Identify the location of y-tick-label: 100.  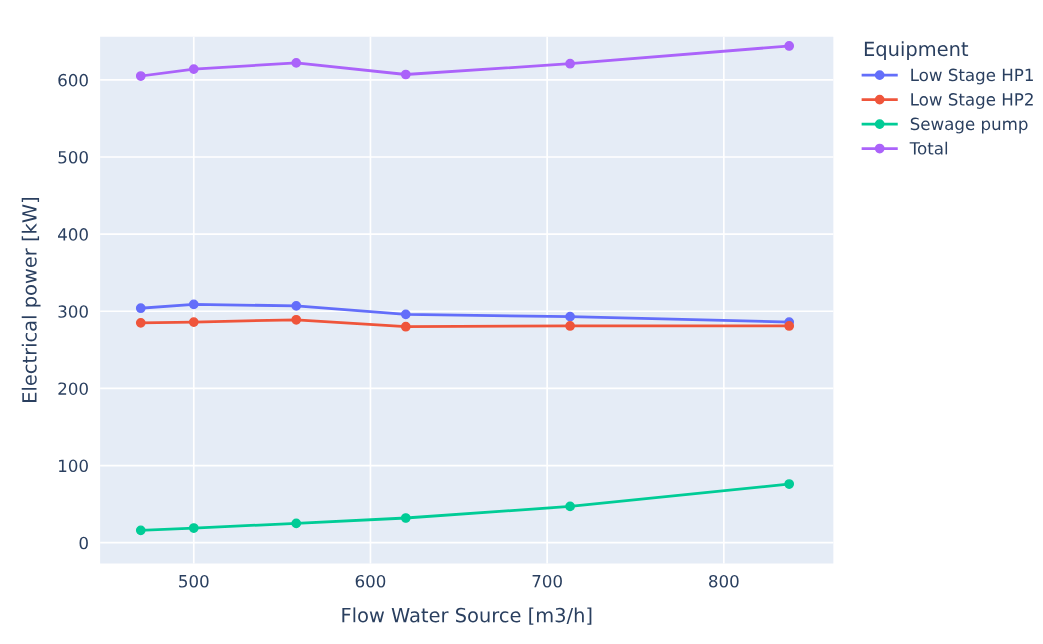
(73, 466).